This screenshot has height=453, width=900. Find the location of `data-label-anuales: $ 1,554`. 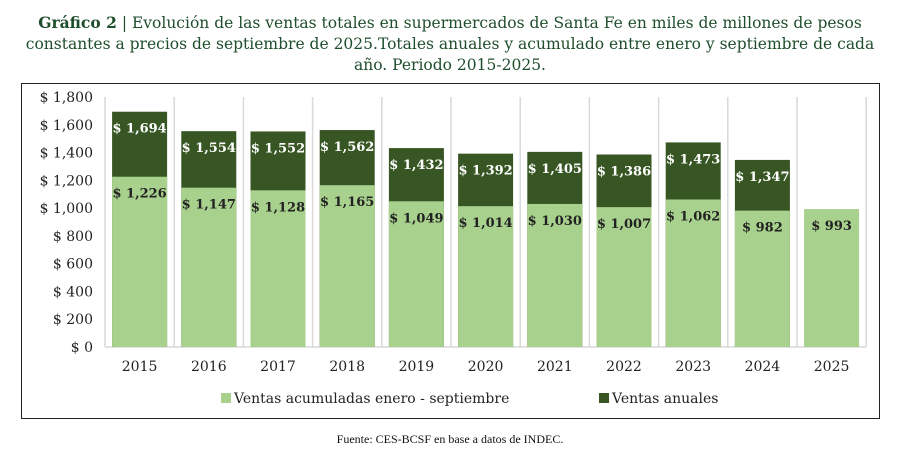

data-label-anuales: $ 1,554 is located at coordinates (209, 148).